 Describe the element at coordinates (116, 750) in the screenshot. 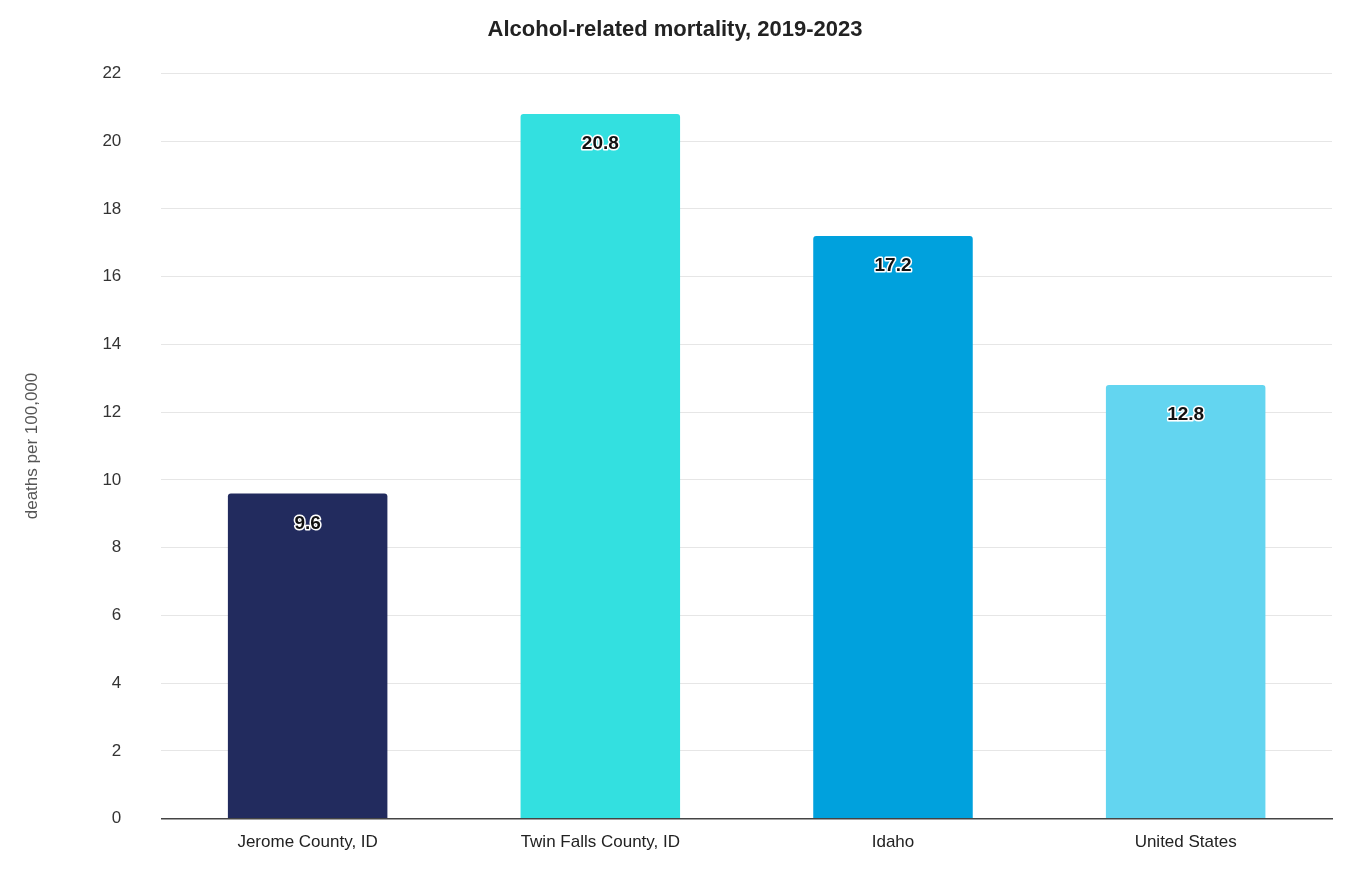

I see `y-tick-label: 2` at that location.